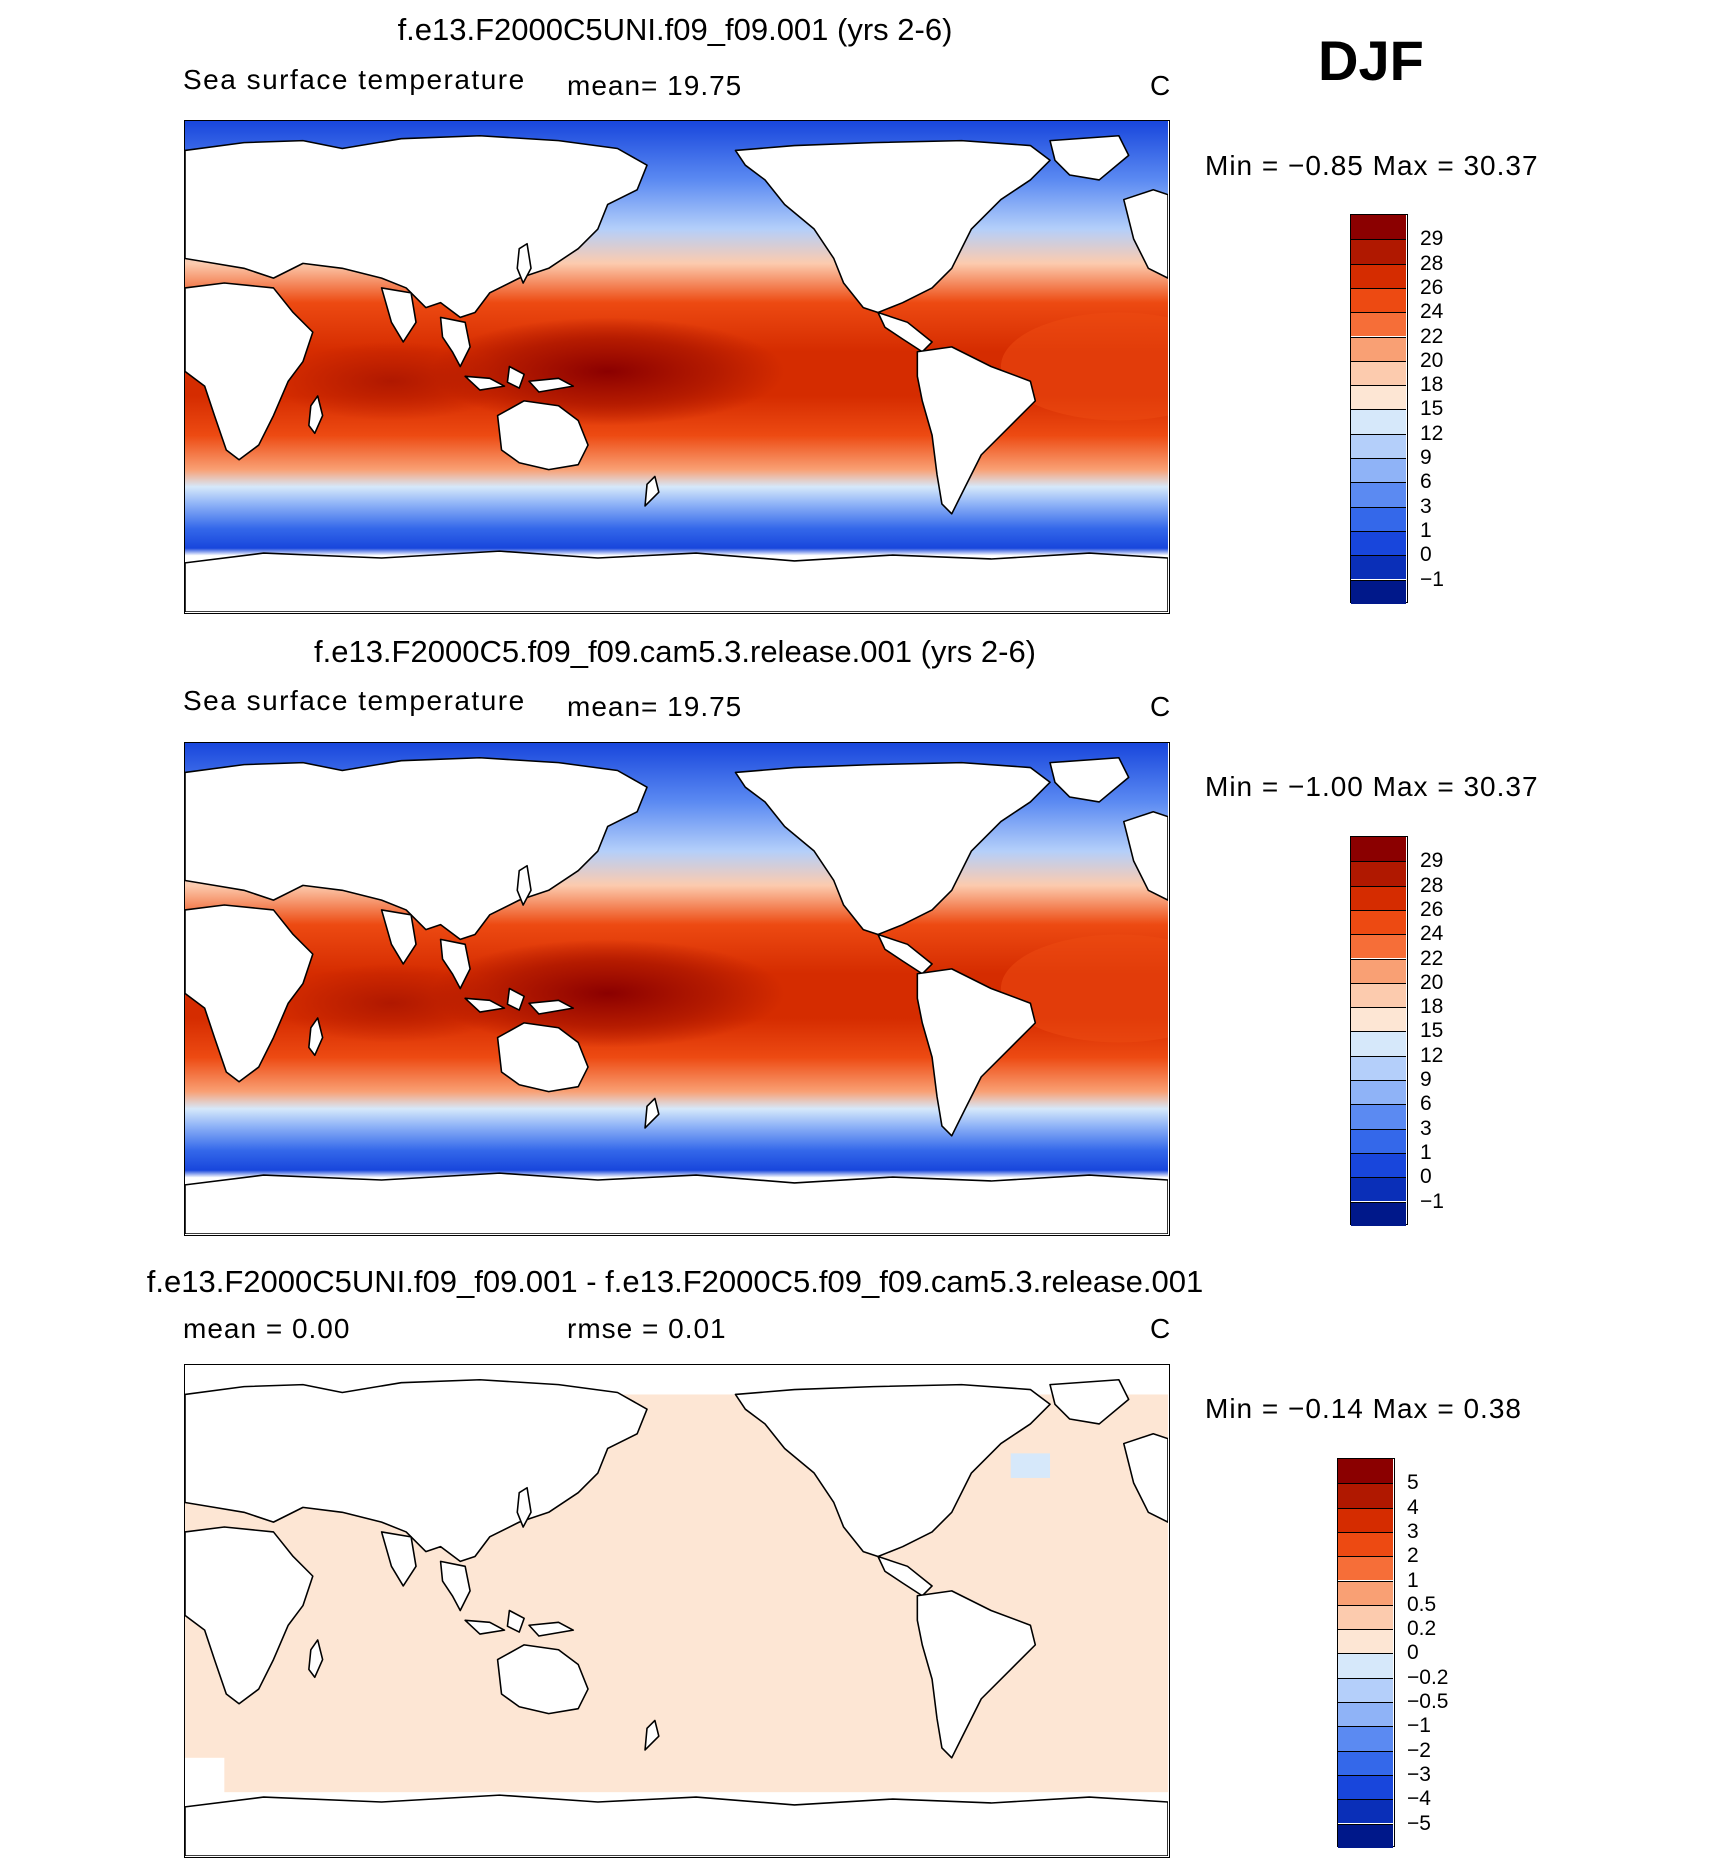  I want to click on panel2-minmax: Min = −1.00 Max = 30.37, so click(1372, 786).